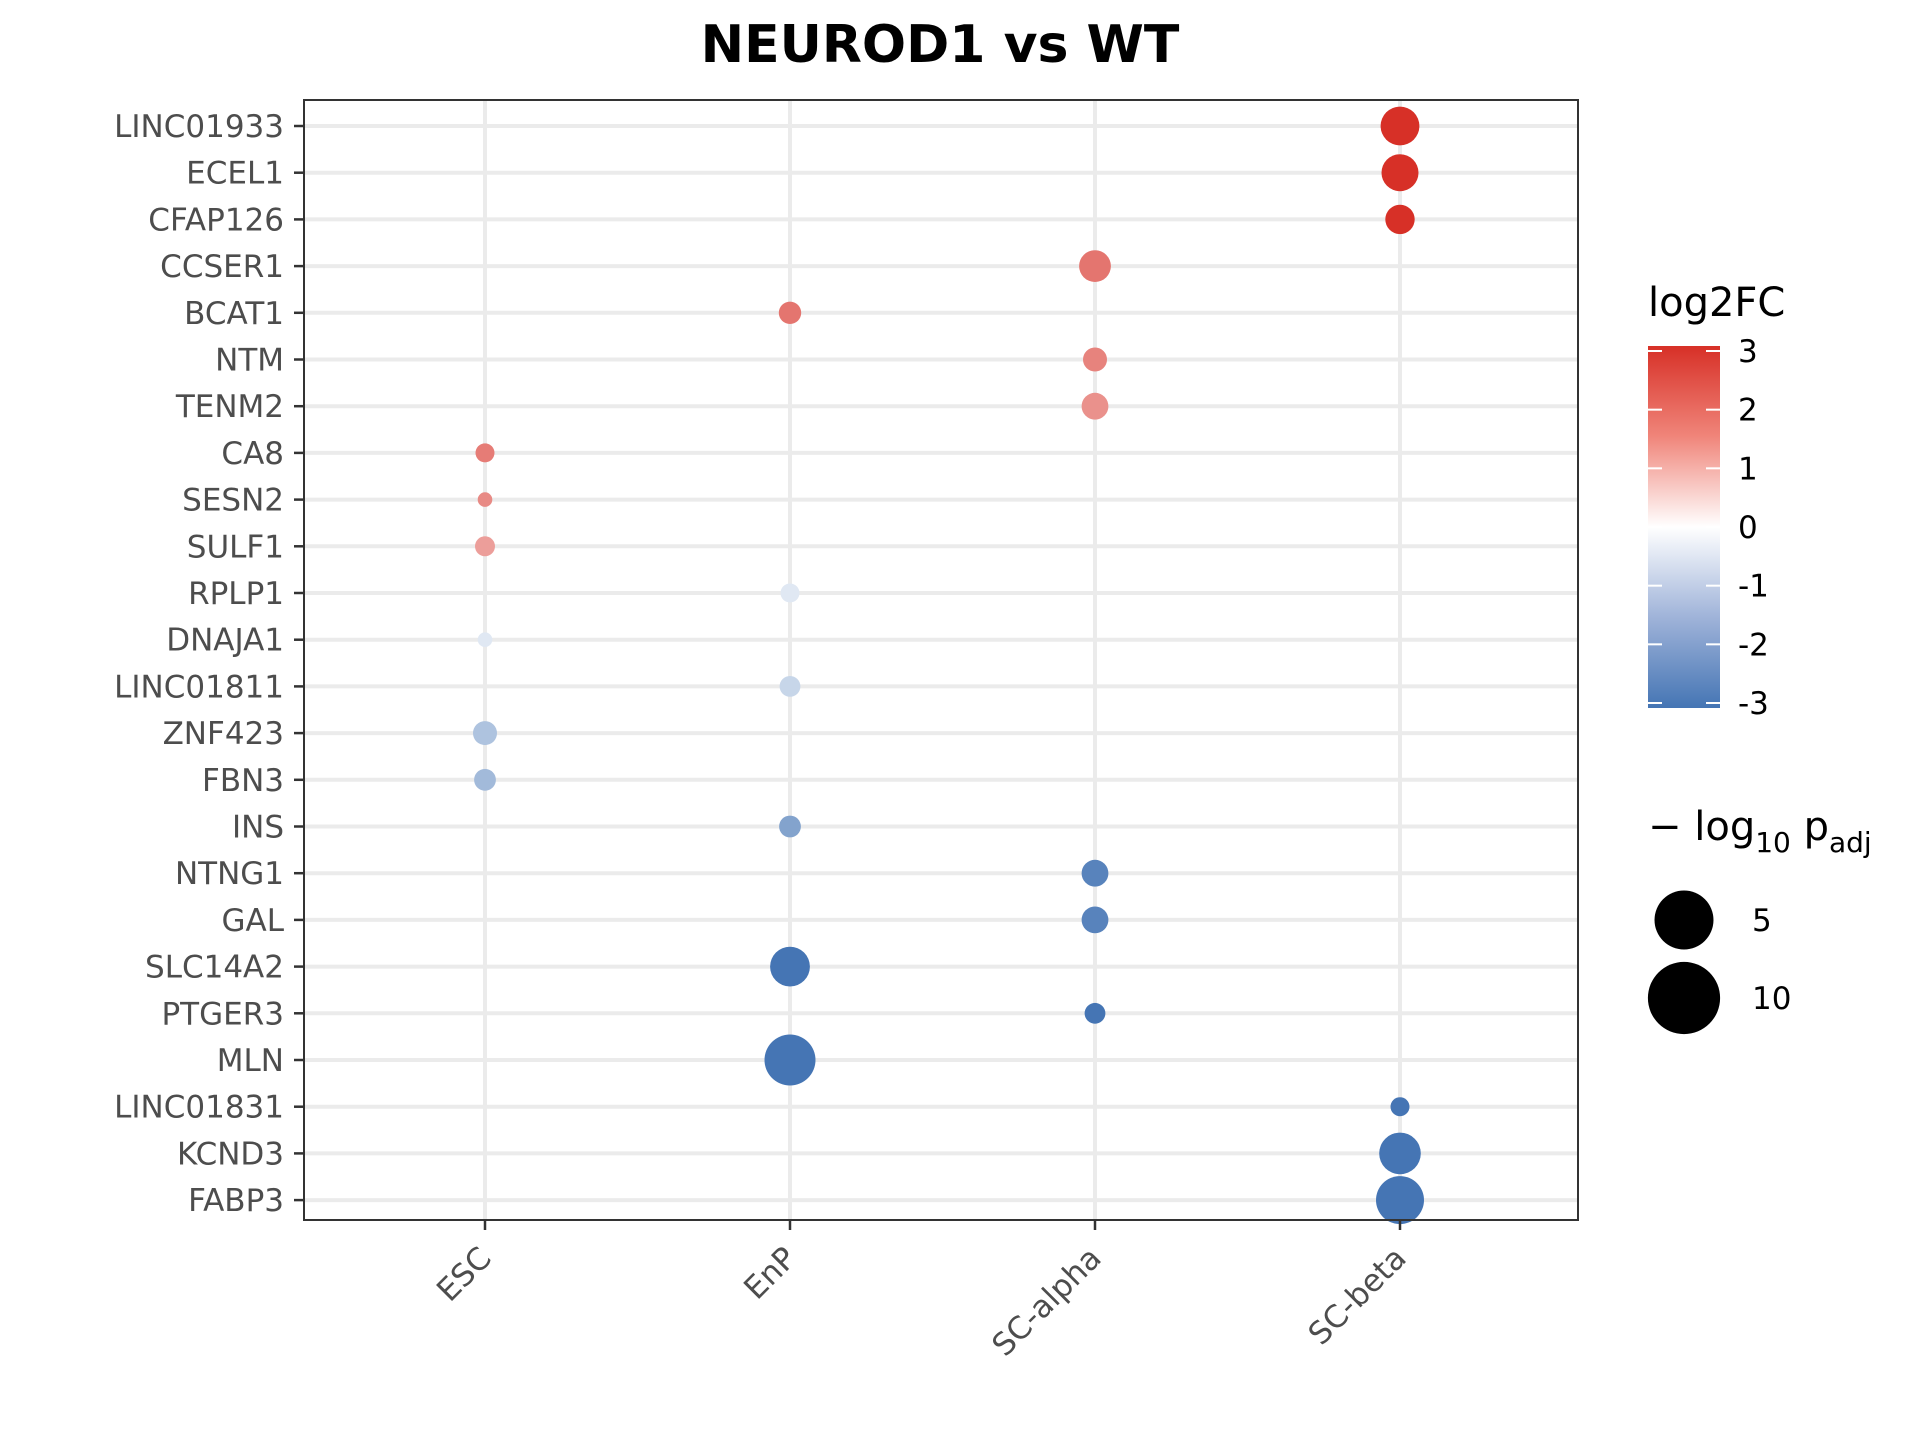 This screenshot has height=1440, width=1920. I want to click on point-tenm2-sc-alpha, so click(1095, 406).